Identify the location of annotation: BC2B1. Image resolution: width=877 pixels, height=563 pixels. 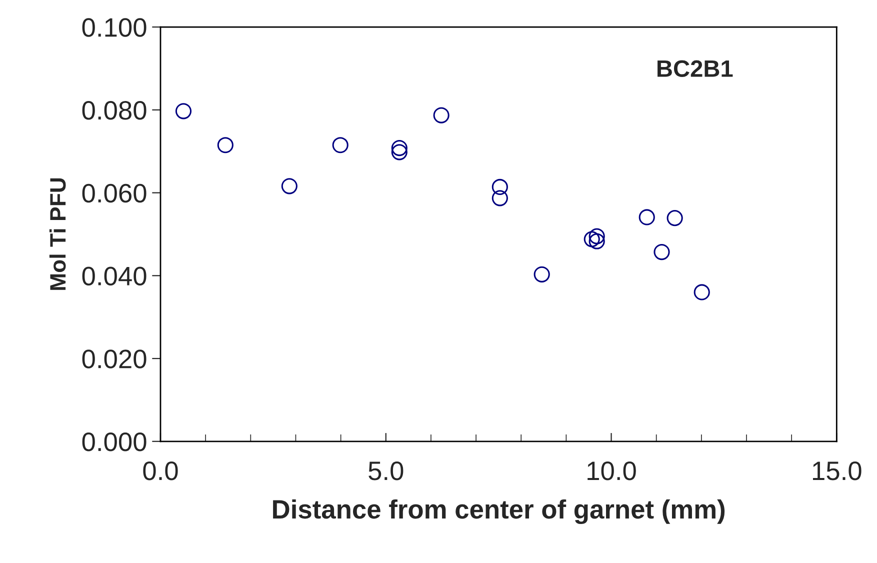
(695, 68).